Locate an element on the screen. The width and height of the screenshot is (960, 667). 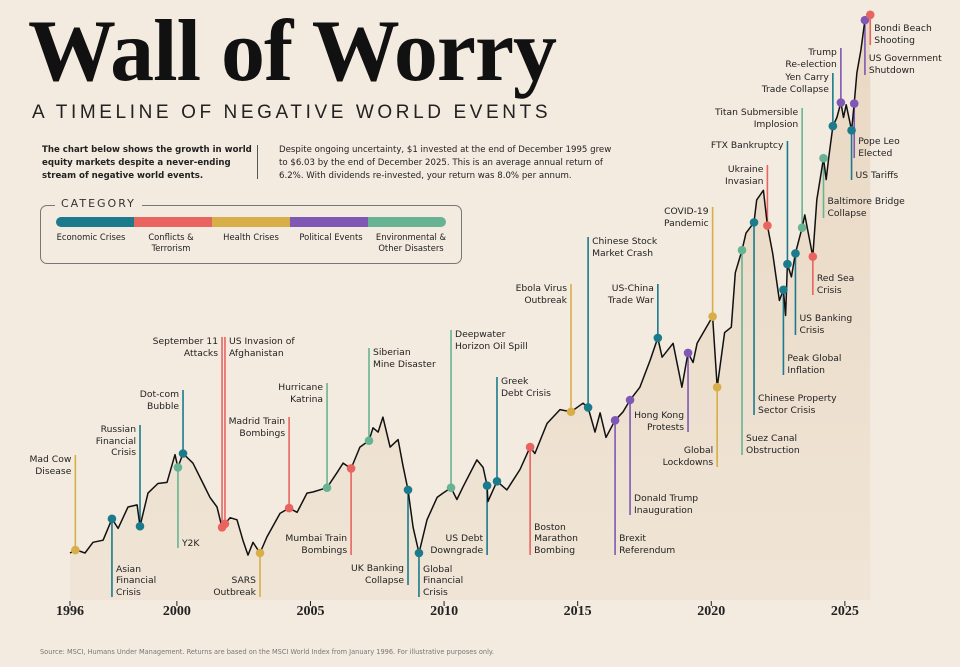
event-label: Chinese Property Sector Crisis is located at coordinates (797, 404).